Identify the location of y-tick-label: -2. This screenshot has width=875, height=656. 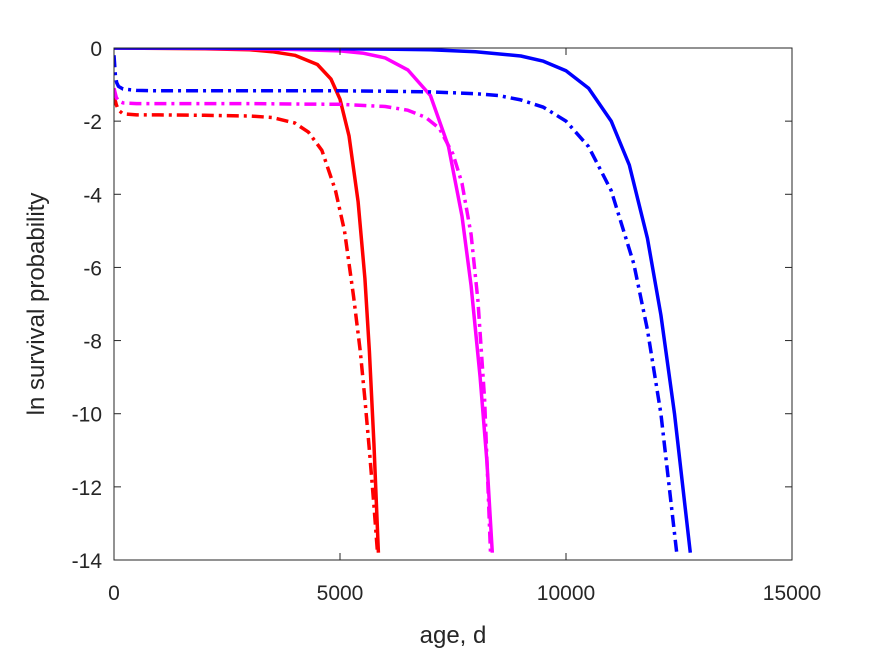
(92, 122).